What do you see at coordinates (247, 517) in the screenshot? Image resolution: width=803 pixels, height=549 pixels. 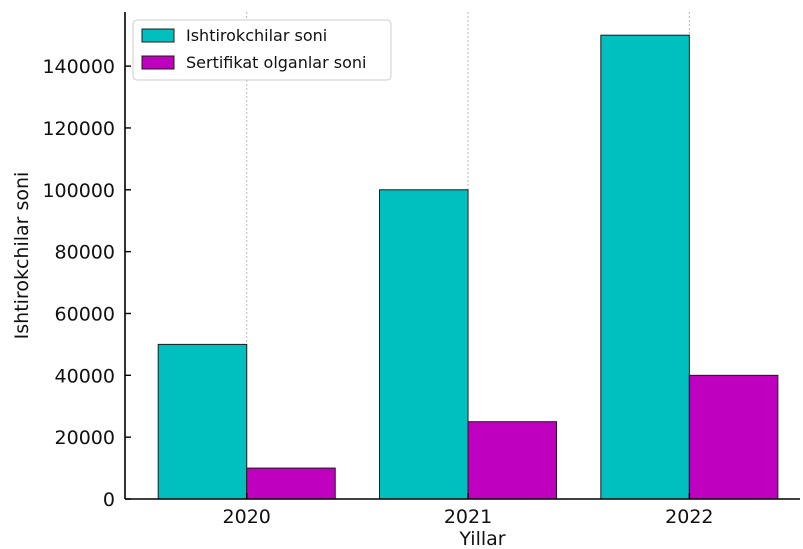 I see `x-tick-label: 2020` at bounding box center [247, 517].